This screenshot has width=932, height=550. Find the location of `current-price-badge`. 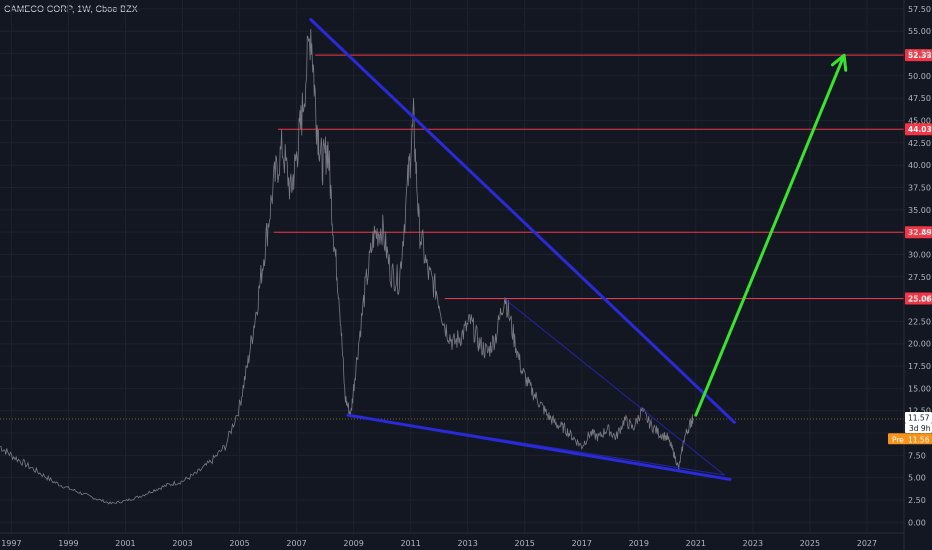

current-price-badge is located at coordinates (918, 417).